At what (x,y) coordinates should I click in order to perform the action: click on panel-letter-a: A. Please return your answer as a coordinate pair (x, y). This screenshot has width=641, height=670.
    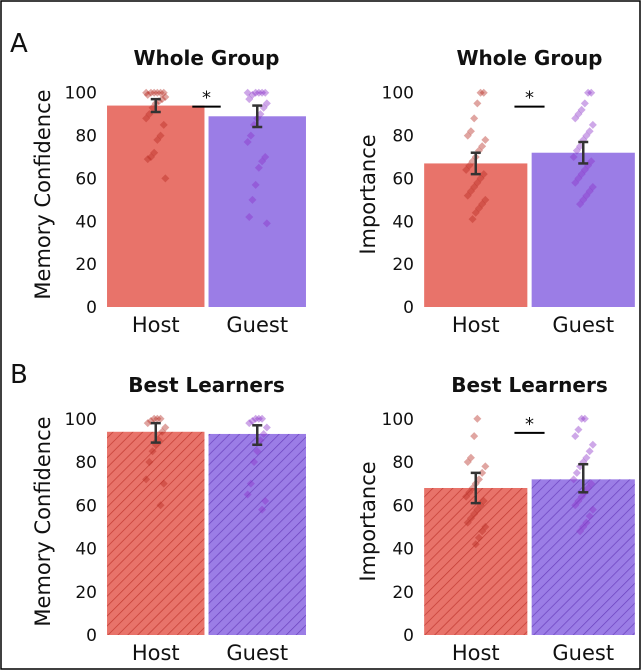
    Looking at the image, I should click on (19, 44).